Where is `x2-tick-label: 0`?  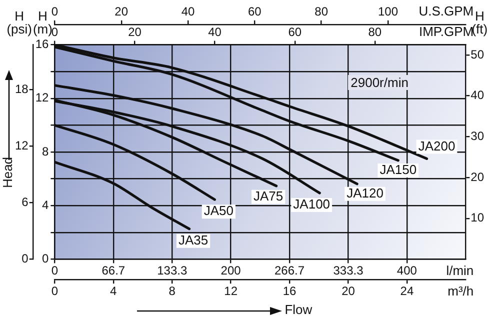 x2-tick-label: 0 is located at coordinates (54, 11).